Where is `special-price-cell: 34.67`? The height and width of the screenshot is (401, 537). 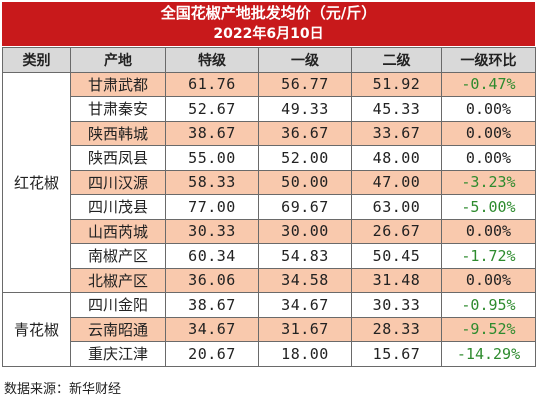
special-price-cell: 34.67 is located at coordinates (212, 329).